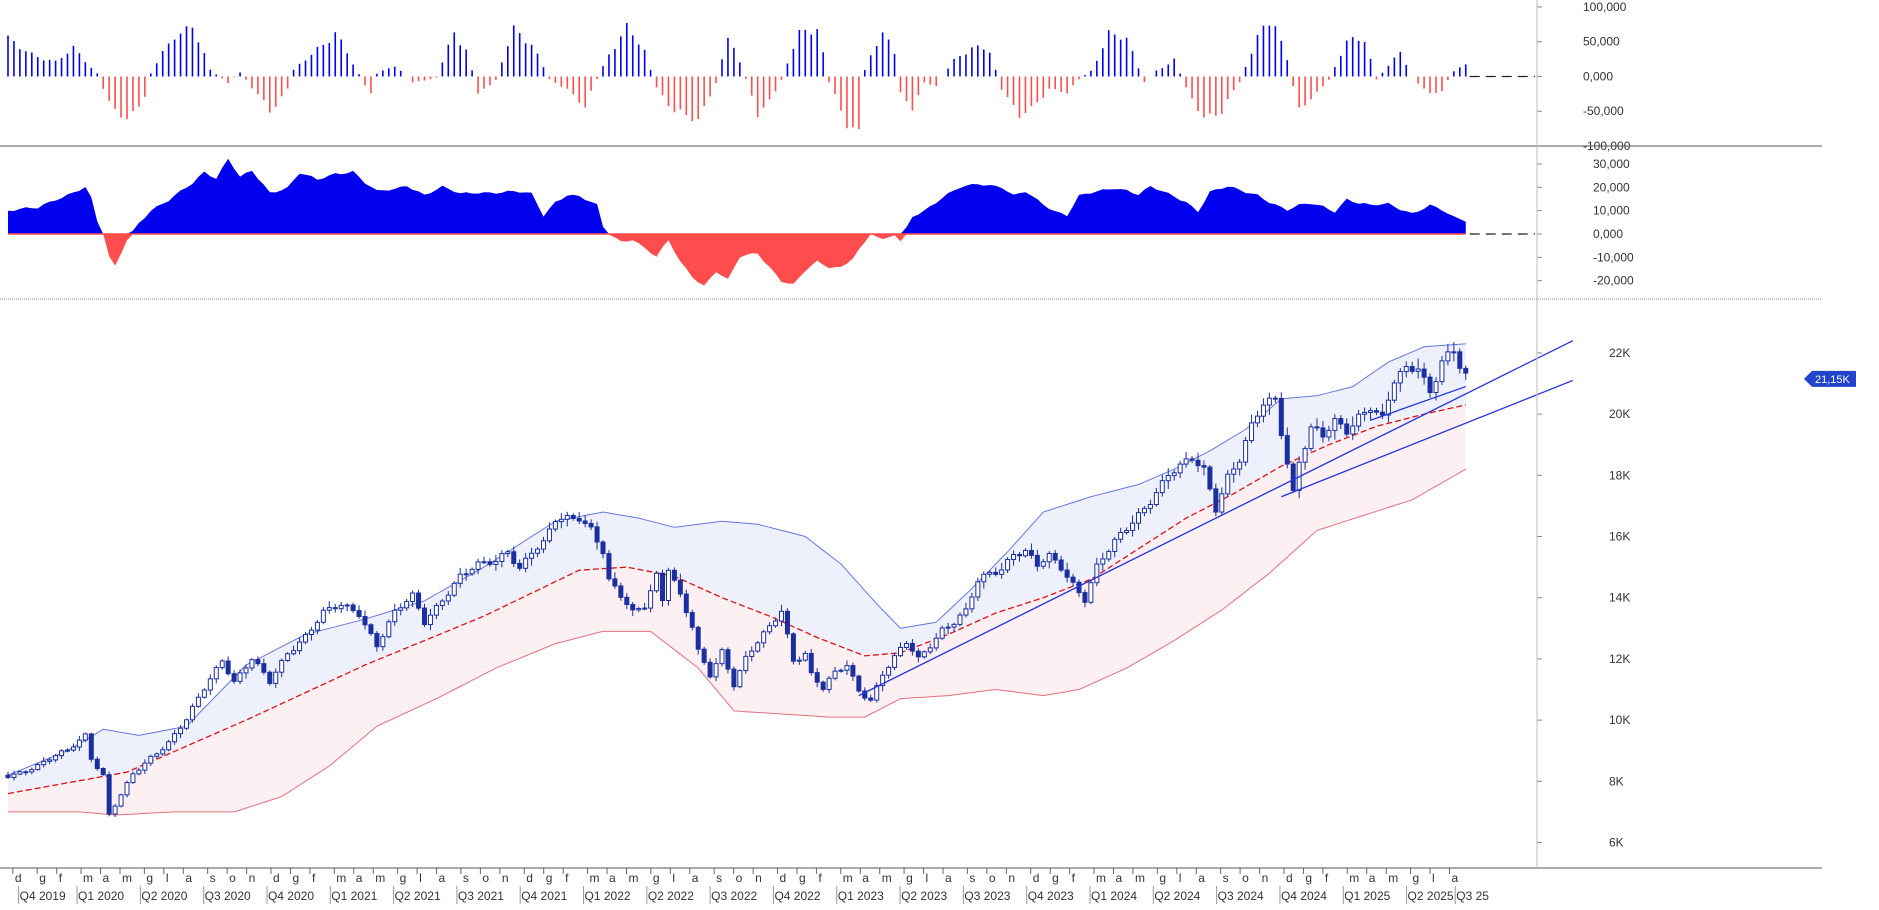 The height and width of the screenshot is (910, 1879). What do you see at coordinates (1613, 257) in the screenshot?
I see `oscillator-tick-label: -10,000` at bounding box center [1613, 257].